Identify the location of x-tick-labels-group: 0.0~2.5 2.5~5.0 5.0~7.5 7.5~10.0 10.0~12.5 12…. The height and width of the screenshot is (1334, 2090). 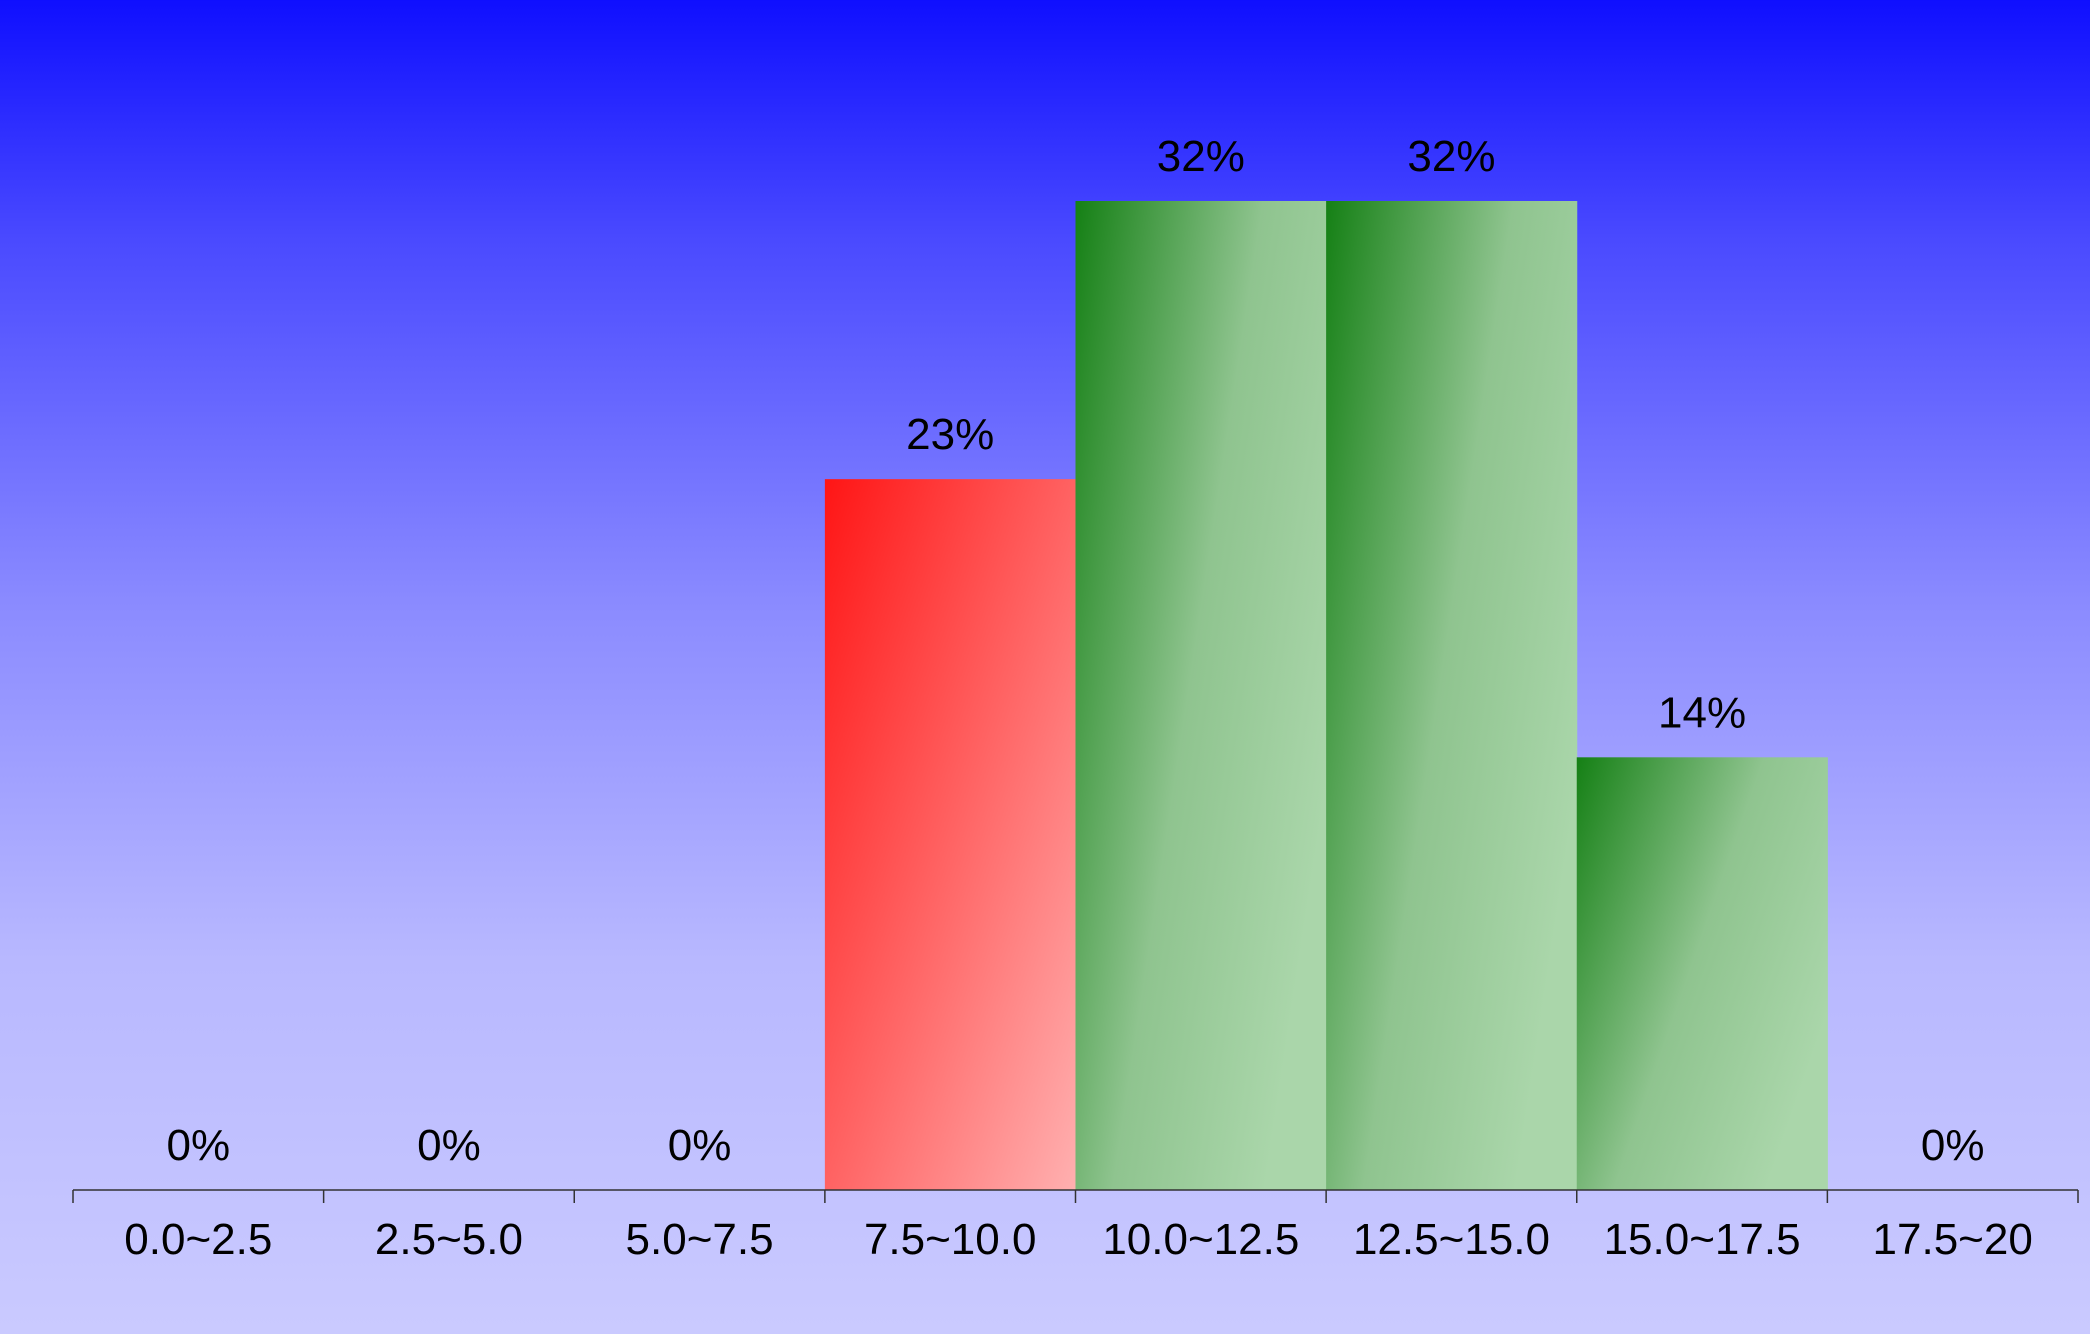
(1078, 1239).